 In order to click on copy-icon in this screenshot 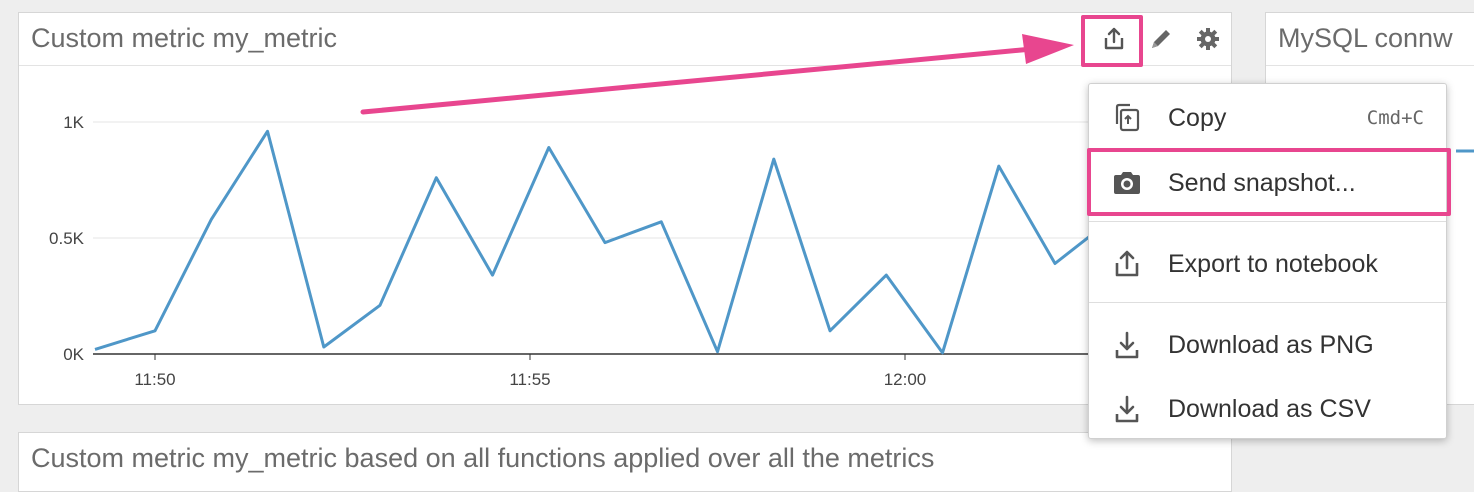, I will do `click(1127, 118)`.